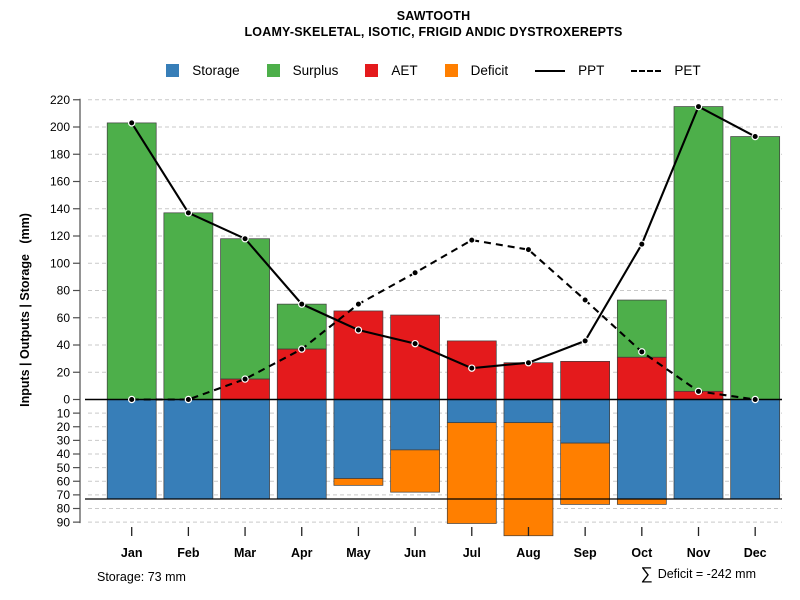  What do you see at coordinates (585, 421) in the screenshot?
I see `bar-storage-Sep` at bounding box center [585, 421].